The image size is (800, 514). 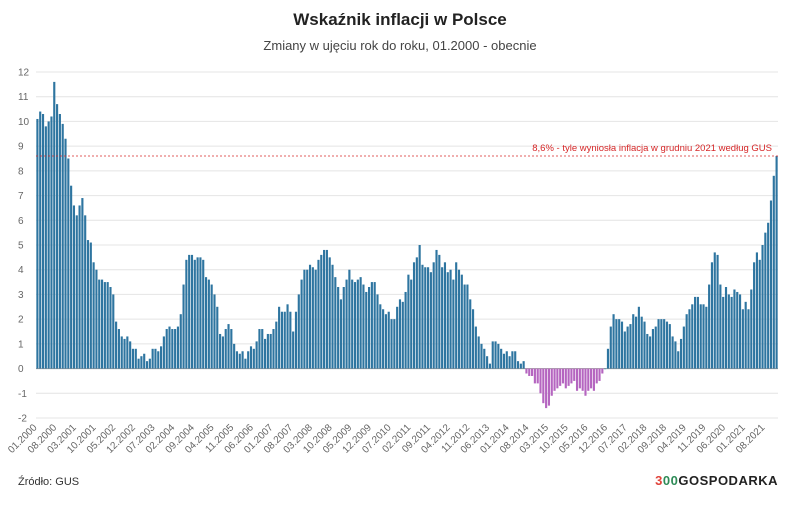 What do you see at coordinates (400, 19) in the screenshot?
I see `chart-title: Wskaźnik inflacji w Polsce` at bounding box center [400, 19].